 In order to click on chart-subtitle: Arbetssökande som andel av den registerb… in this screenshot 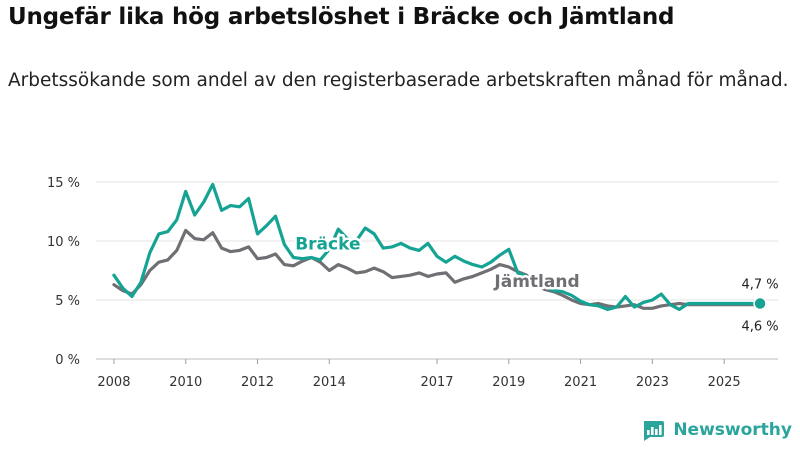, I will do `click(398, 80)`.